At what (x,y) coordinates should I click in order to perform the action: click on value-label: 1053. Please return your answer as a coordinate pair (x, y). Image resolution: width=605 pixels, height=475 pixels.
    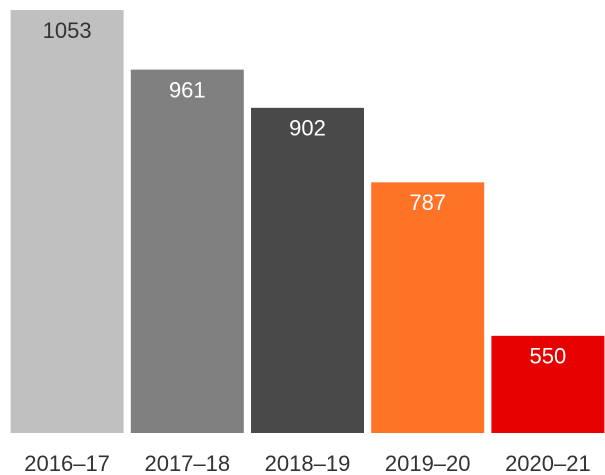
    Looking at the image, I should click on (67, 30).